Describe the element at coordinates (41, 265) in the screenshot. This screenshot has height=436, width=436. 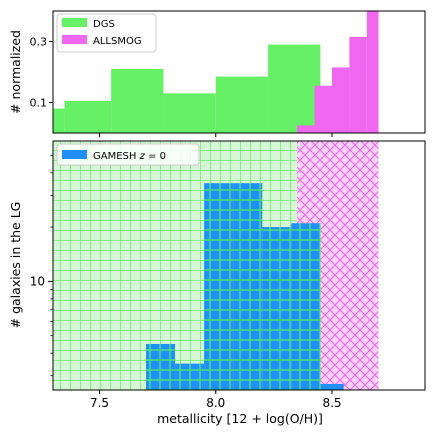
I see `bottom-y-ticks: 10` at that location.